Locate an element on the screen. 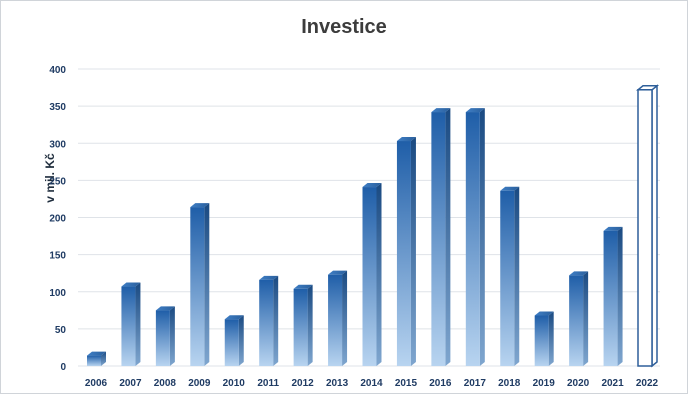 The image size is (688, 394). bar-2014 is located at coordinates (372, 274).